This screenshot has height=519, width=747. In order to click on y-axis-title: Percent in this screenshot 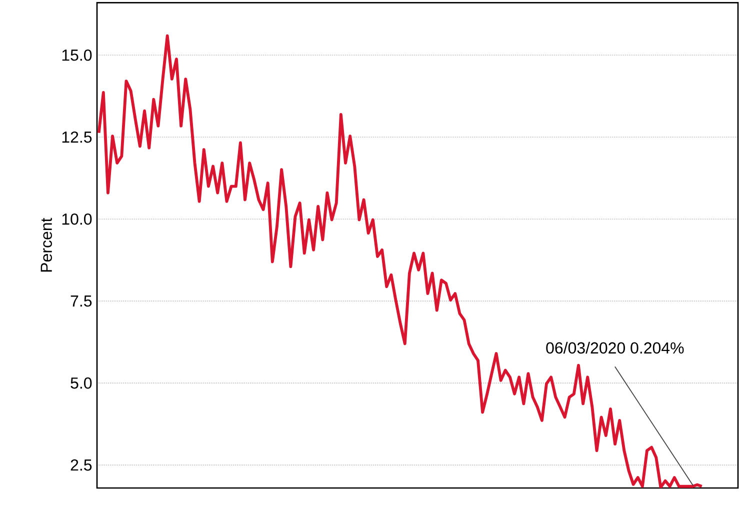, I will do `click(46, 245)`.